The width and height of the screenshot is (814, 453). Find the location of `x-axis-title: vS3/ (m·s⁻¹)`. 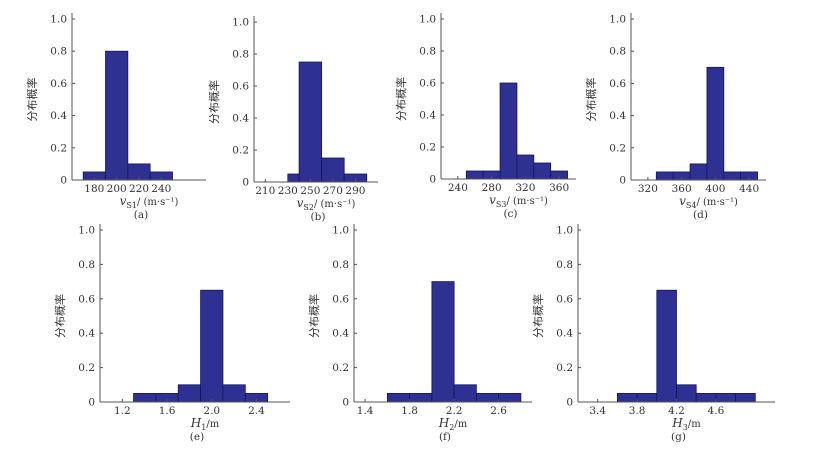

x-axis-title: vS3/ (m·s⁻¹) is located at coordinates (518, 201).